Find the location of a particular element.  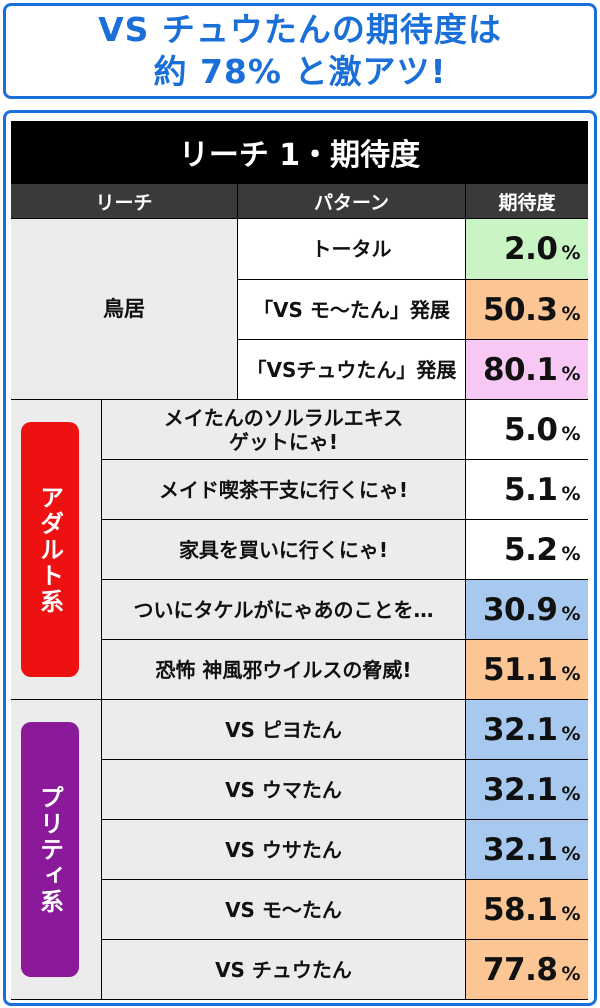

pretty-pattern-1: VS ピヨたん is located at coordinates (283, 729).